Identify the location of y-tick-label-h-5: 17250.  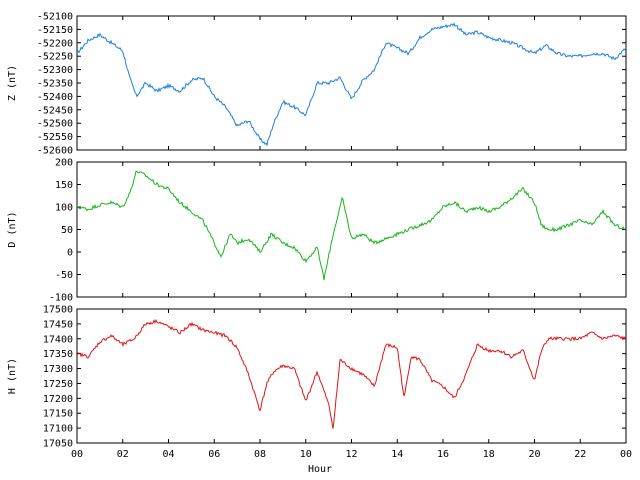
(58, 384).